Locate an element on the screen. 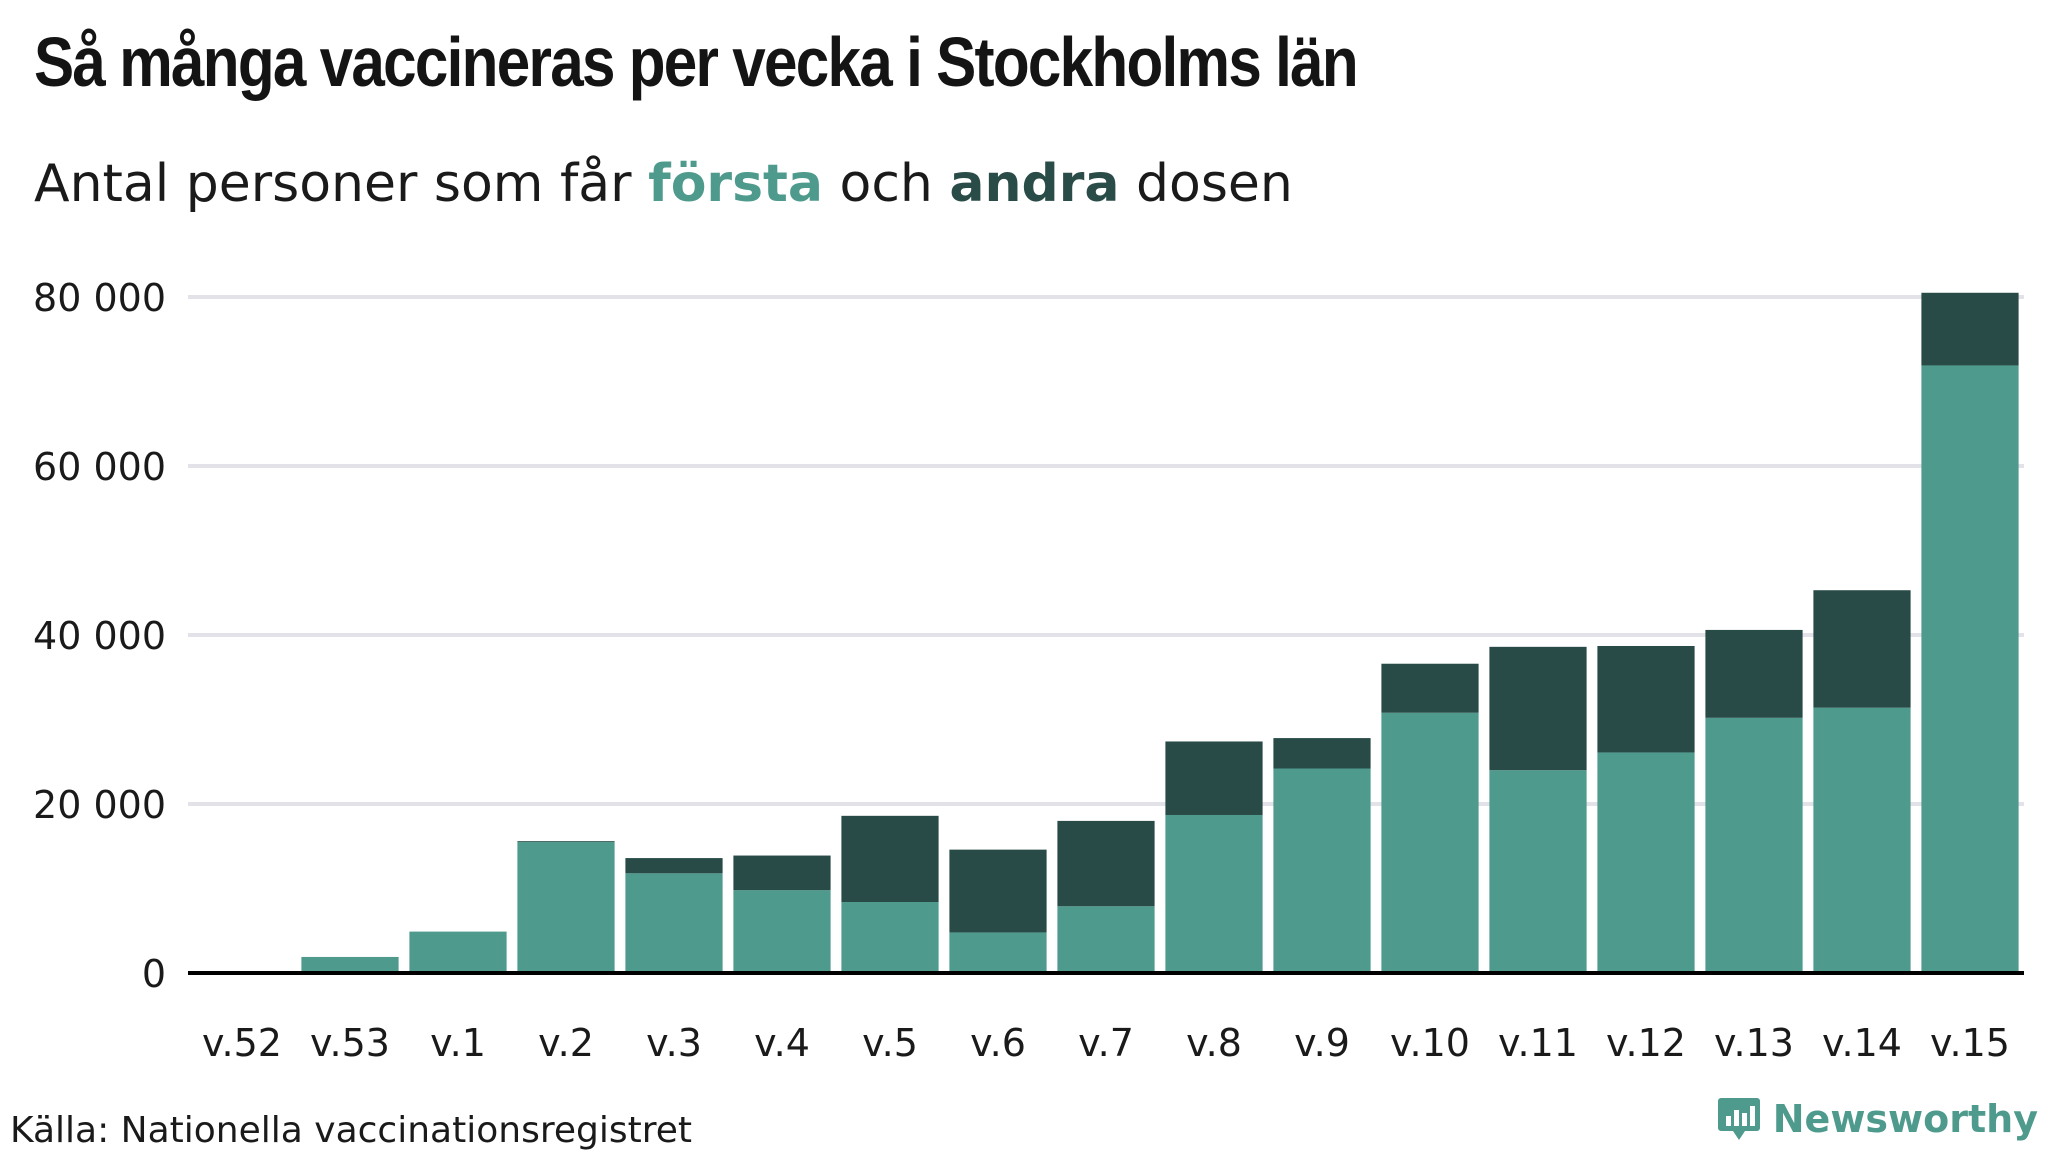 This screenshot has height=1152, width=2048. x-tick-label: v.14 is located at coordinates (1862, 1043).